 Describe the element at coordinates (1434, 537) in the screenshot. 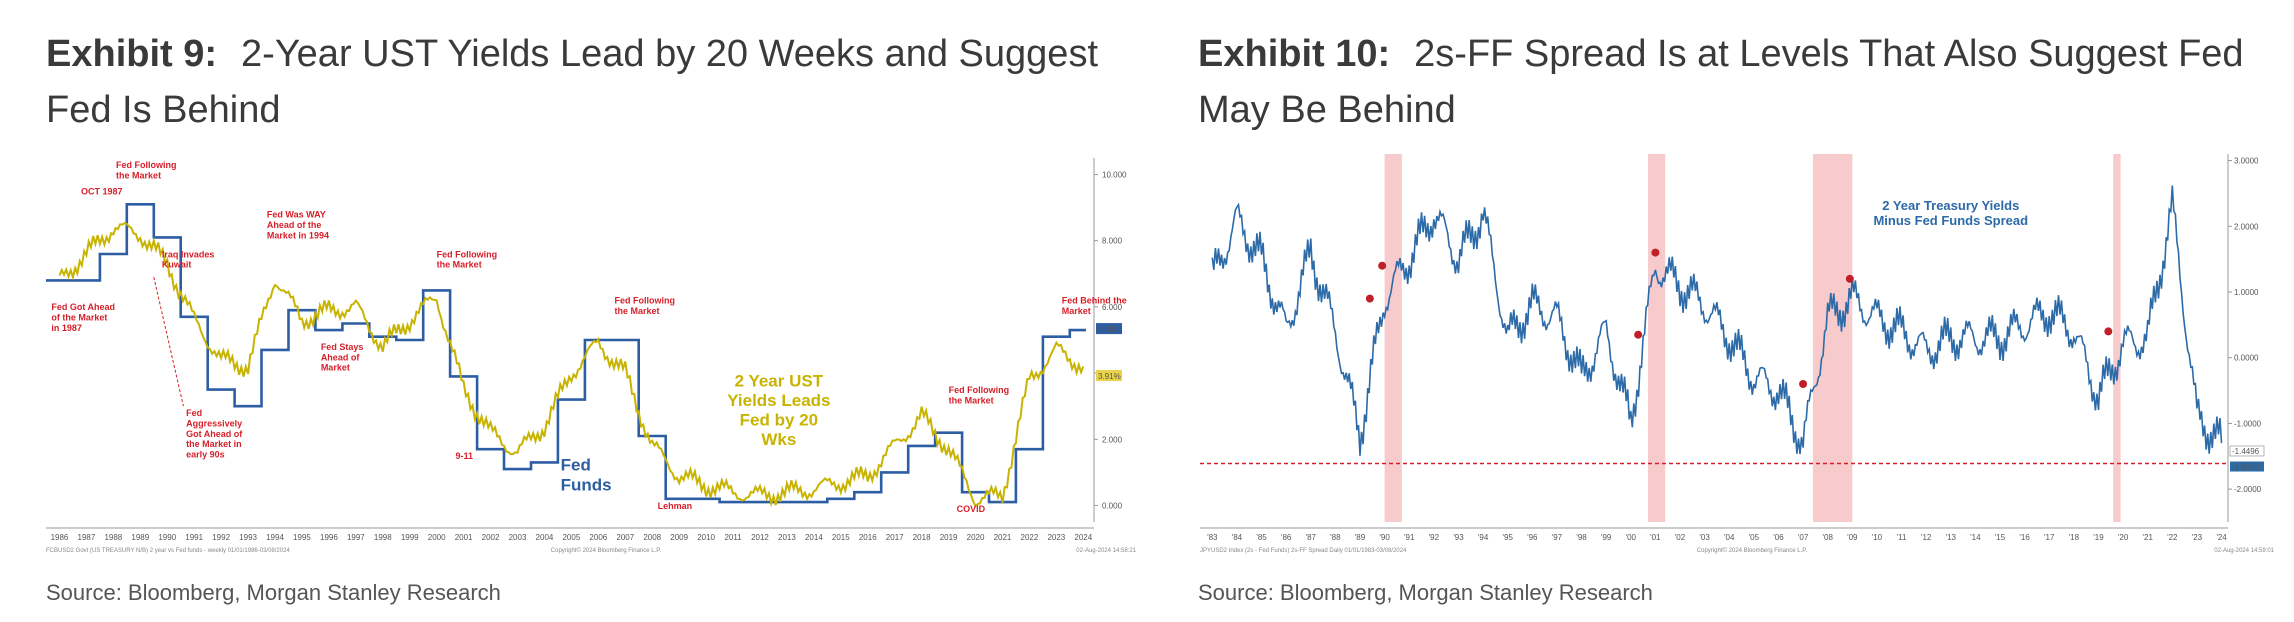

I see `right-x-tick-label: '92` at that location.